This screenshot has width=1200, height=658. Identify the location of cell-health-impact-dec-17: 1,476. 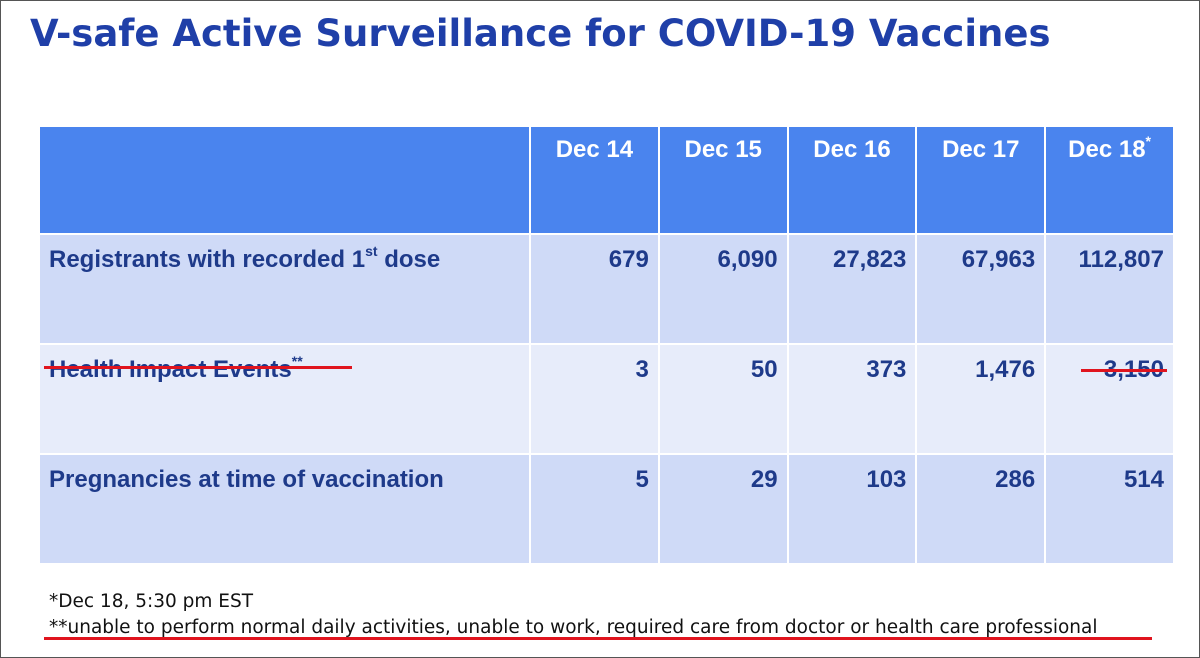
(981, 399).